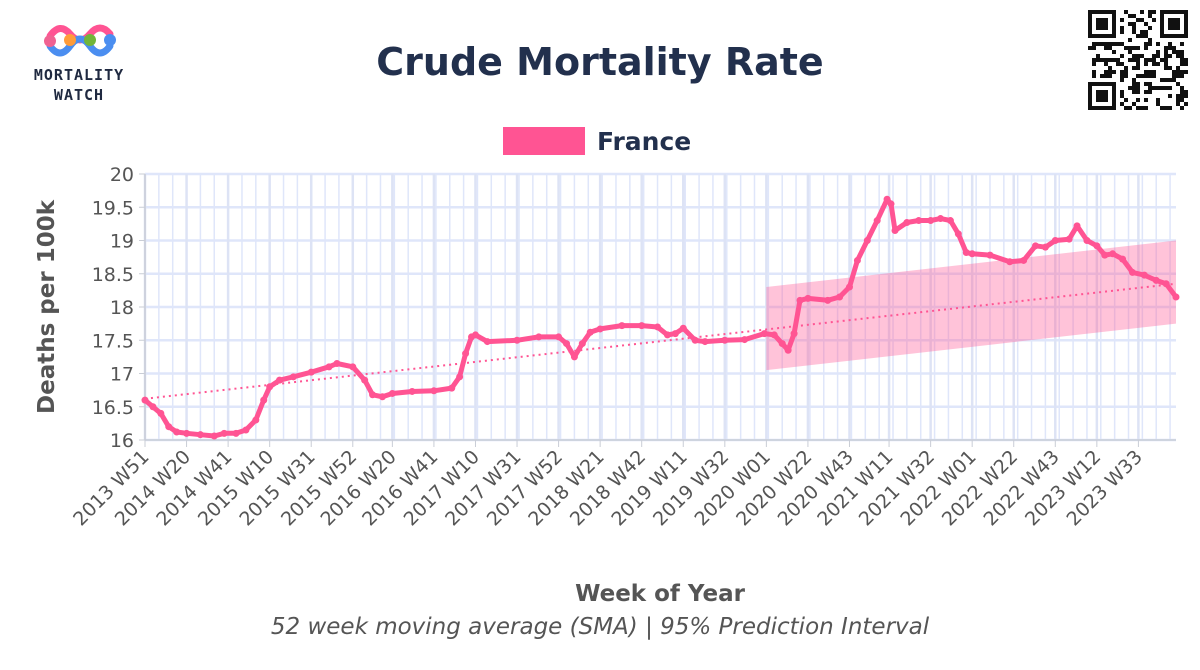 The height and width of the screenshot is (670, 1200). Describe the element at coordinates (597, 141) in the screenshot. I see `legend: France` at that location.